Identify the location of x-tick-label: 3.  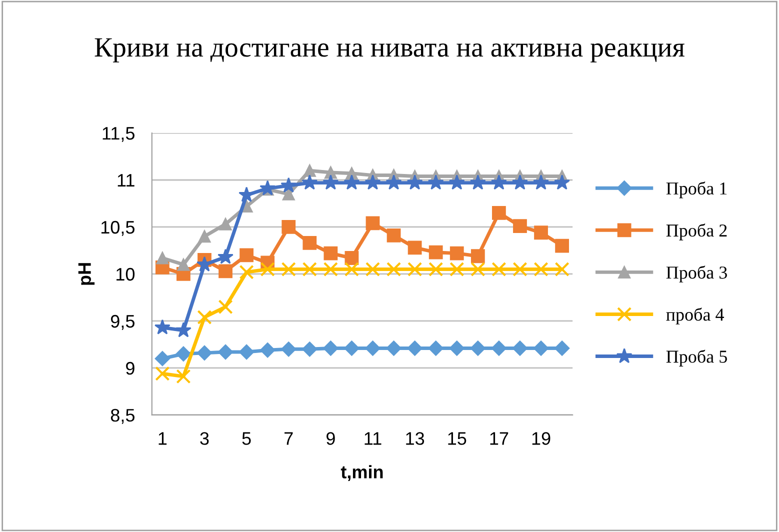
(204, 438).